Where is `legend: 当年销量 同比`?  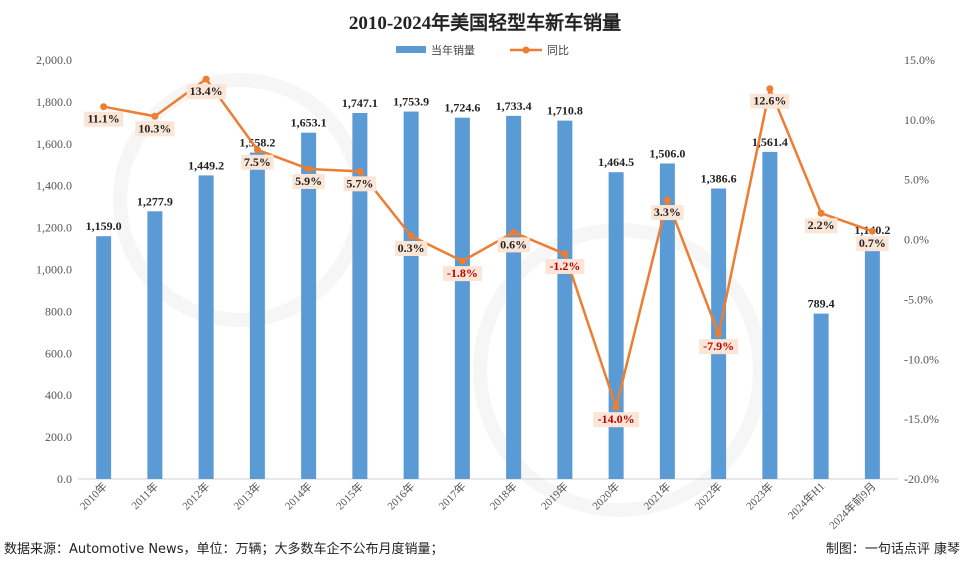
legend: 当年销量 同比 is located at coordinates (482, 50).